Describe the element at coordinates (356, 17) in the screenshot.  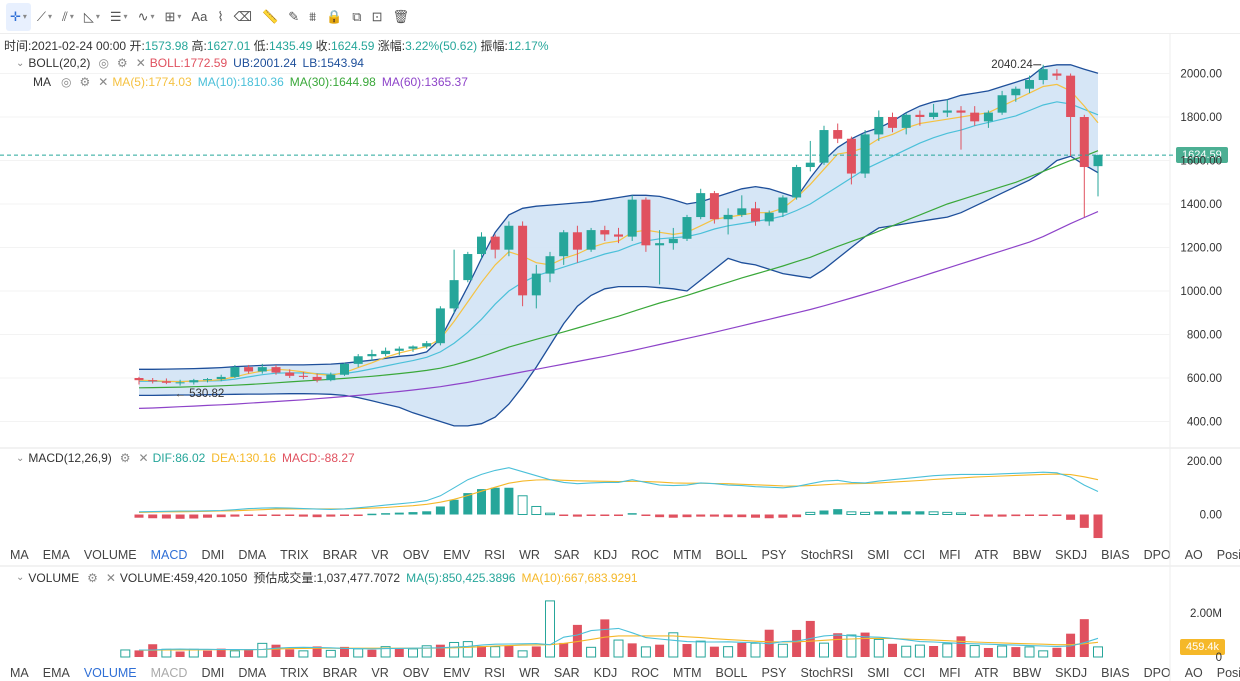
I see `copy-tool: ⧉` at that location.